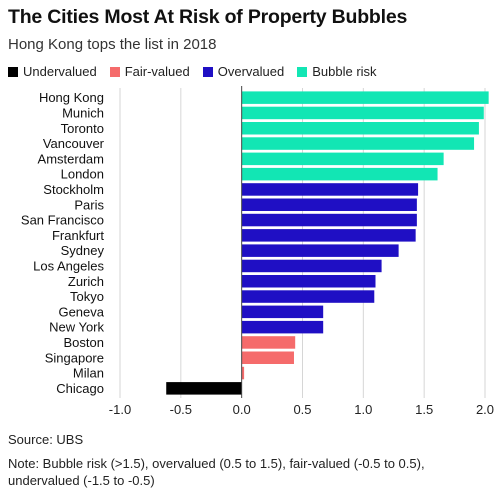  I want to click on x-tick-label-1-5: 1.5, so click(424, 409).